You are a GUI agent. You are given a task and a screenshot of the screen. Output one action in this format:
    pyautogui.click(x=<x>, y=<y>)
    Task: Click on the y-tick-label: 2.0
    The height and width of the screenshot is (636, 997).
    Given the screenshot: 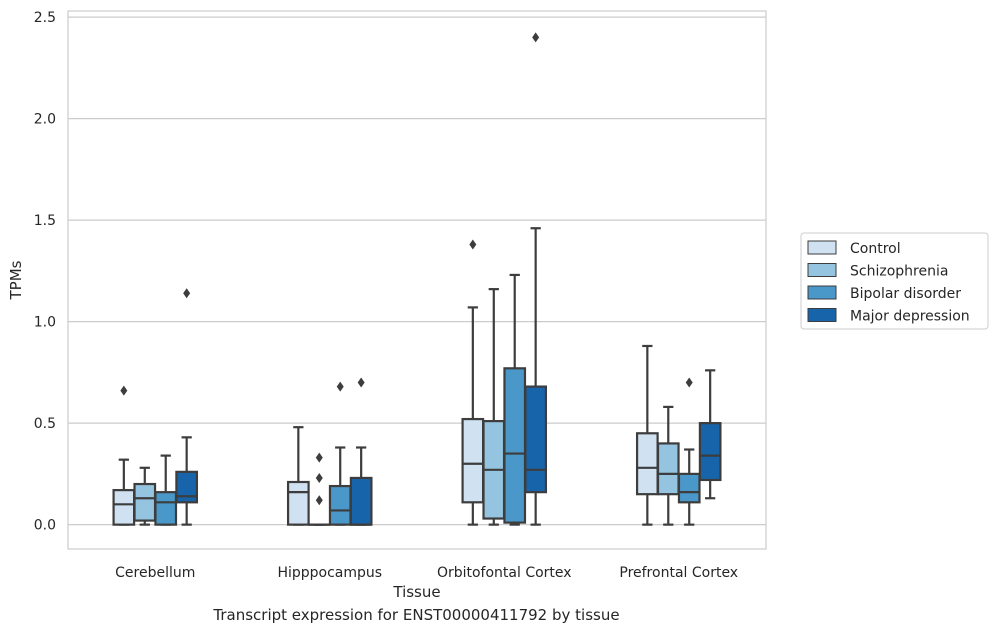 What is the action you would take?
    pyautogui.click(x=45, y=120)
    